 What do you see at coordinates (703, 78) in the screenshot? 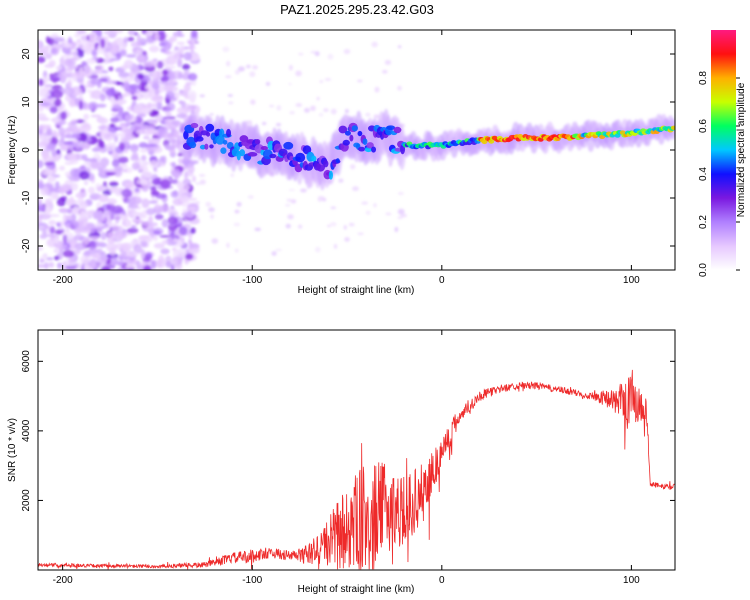
I see `colorbar-tick-label: 0.8` at bounding box center [703, 78].